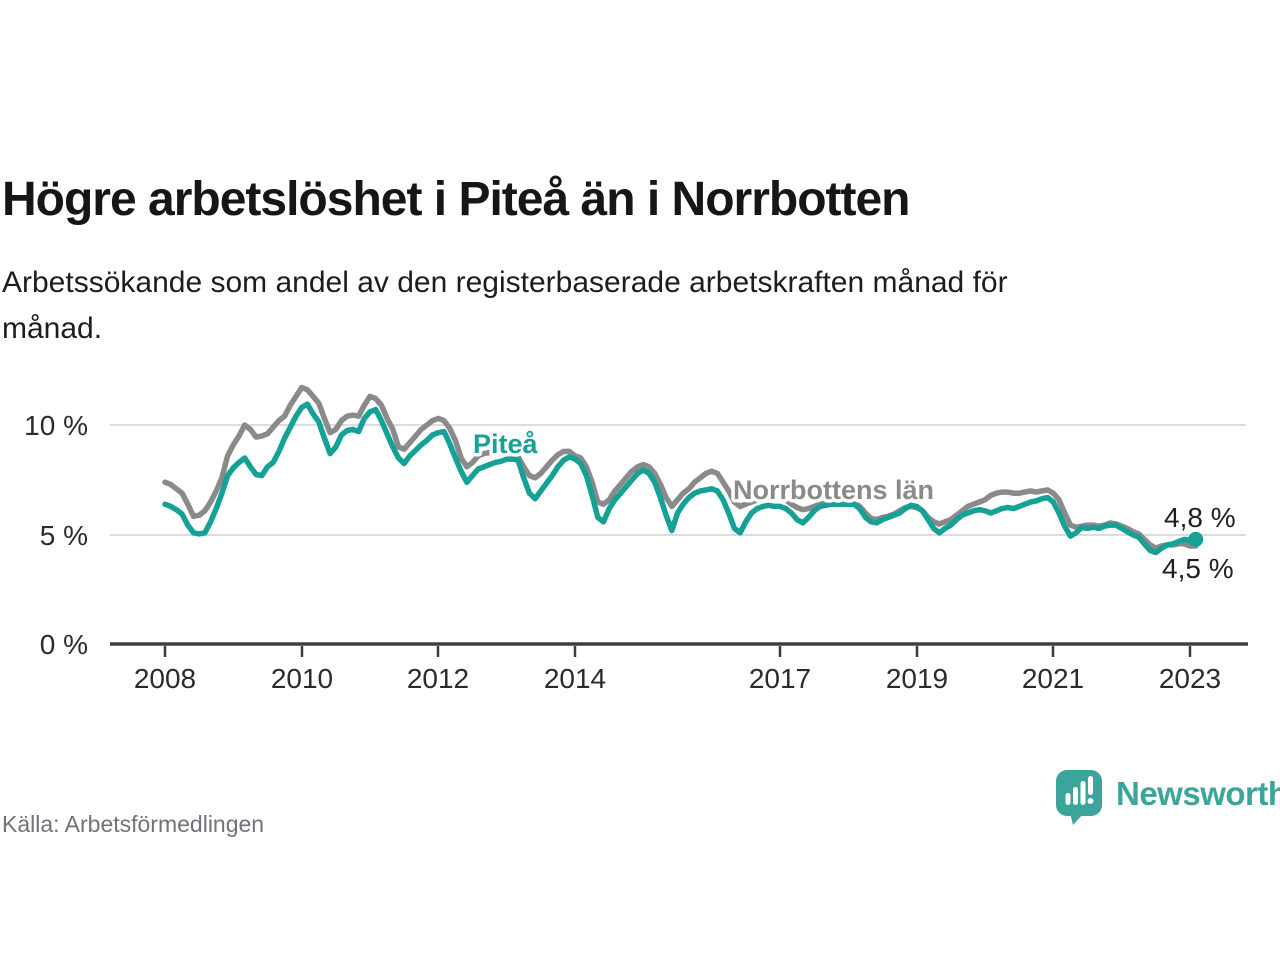 Image resolution: width=1280 pixels, height=960 pixels. Describe the element at coordinates (1198, 568) in the screenshot. I see `end-label-norrbotten: 4,5 %` at that location.